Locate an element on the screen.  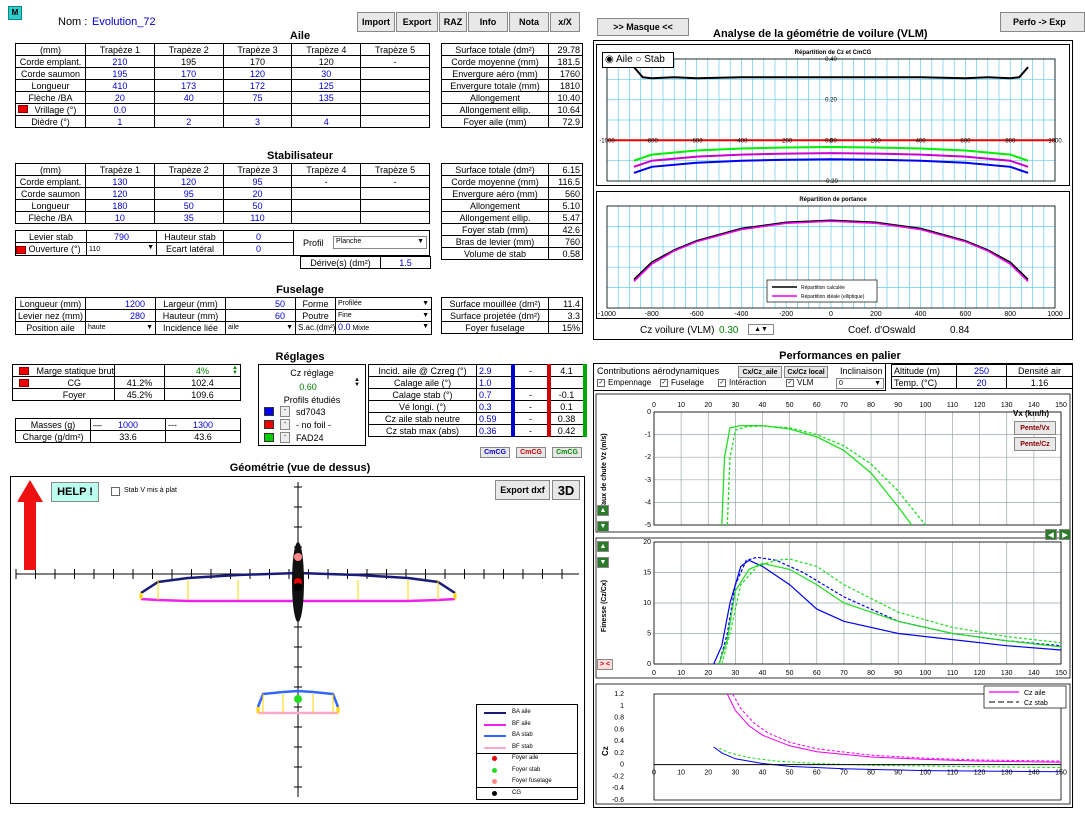
position-aile-value: haute is located at coordinates (97, 327).